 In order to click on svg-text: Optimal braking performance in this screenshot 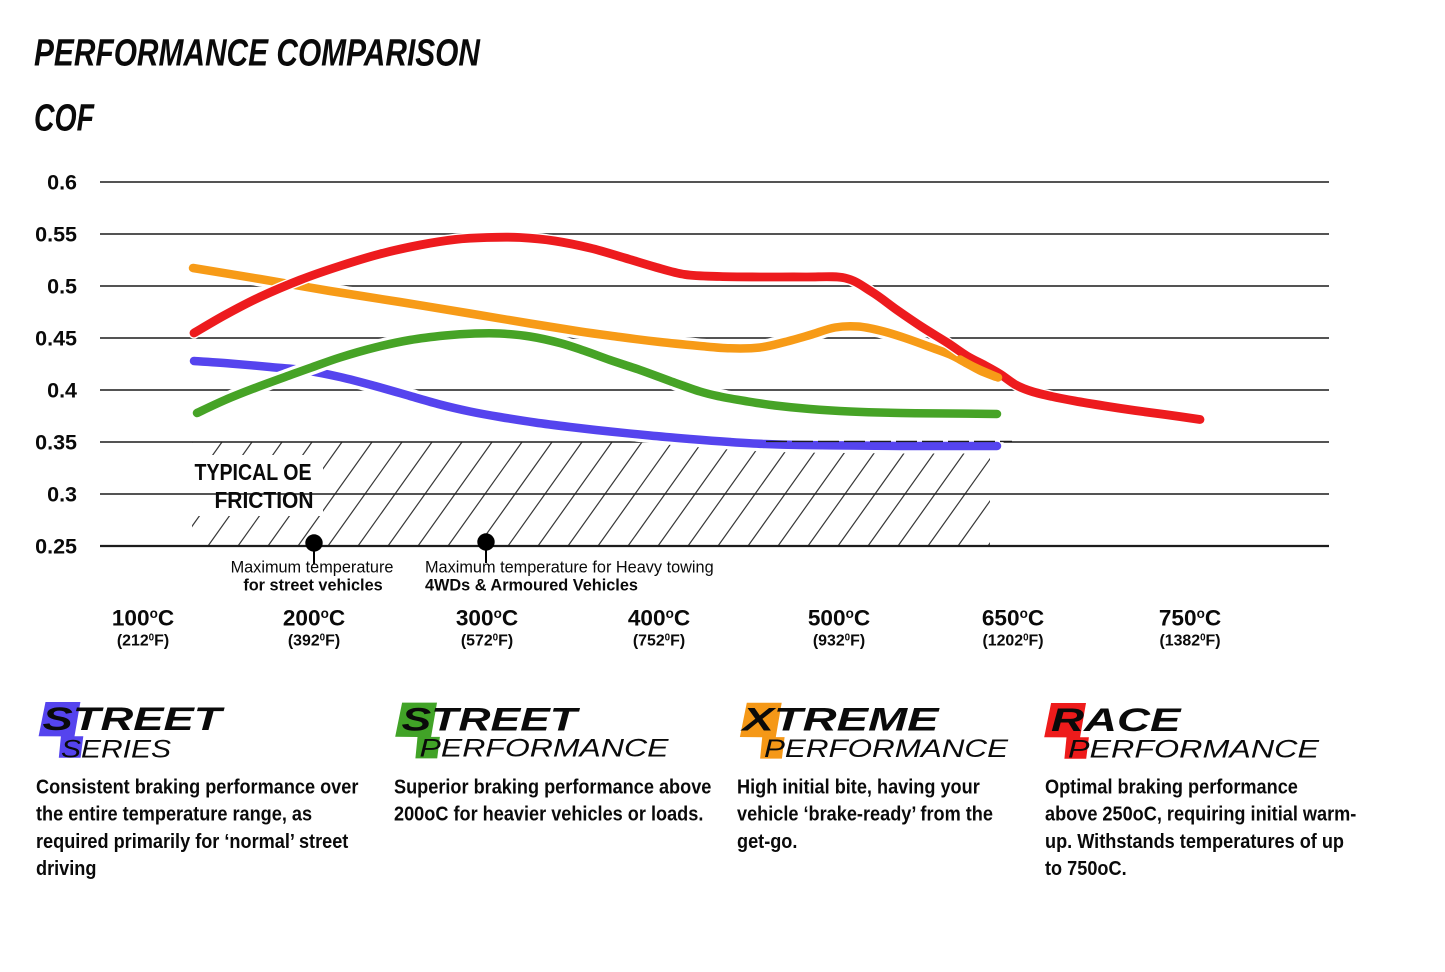, I will do `click(1171, 786)`.